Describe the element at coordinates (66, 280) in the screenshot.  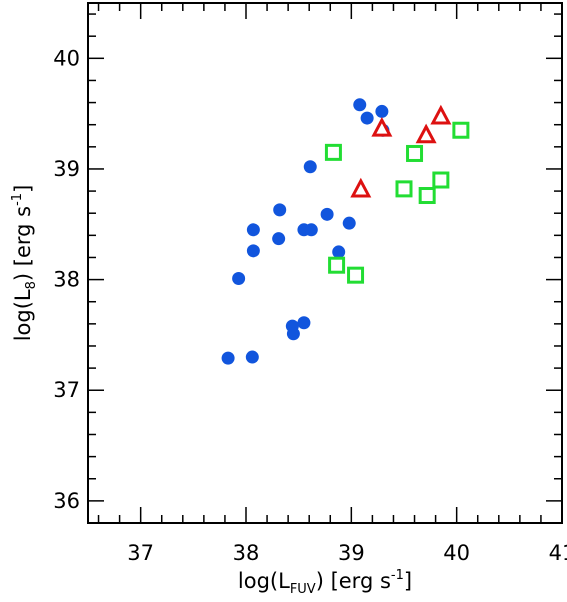
I see `y-tick-label: 38` at that location.